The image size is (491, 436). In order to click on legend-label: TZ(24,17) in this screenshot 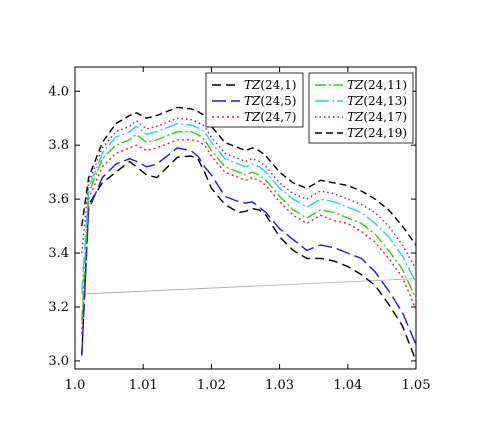, I will do `click(377, 117)`.